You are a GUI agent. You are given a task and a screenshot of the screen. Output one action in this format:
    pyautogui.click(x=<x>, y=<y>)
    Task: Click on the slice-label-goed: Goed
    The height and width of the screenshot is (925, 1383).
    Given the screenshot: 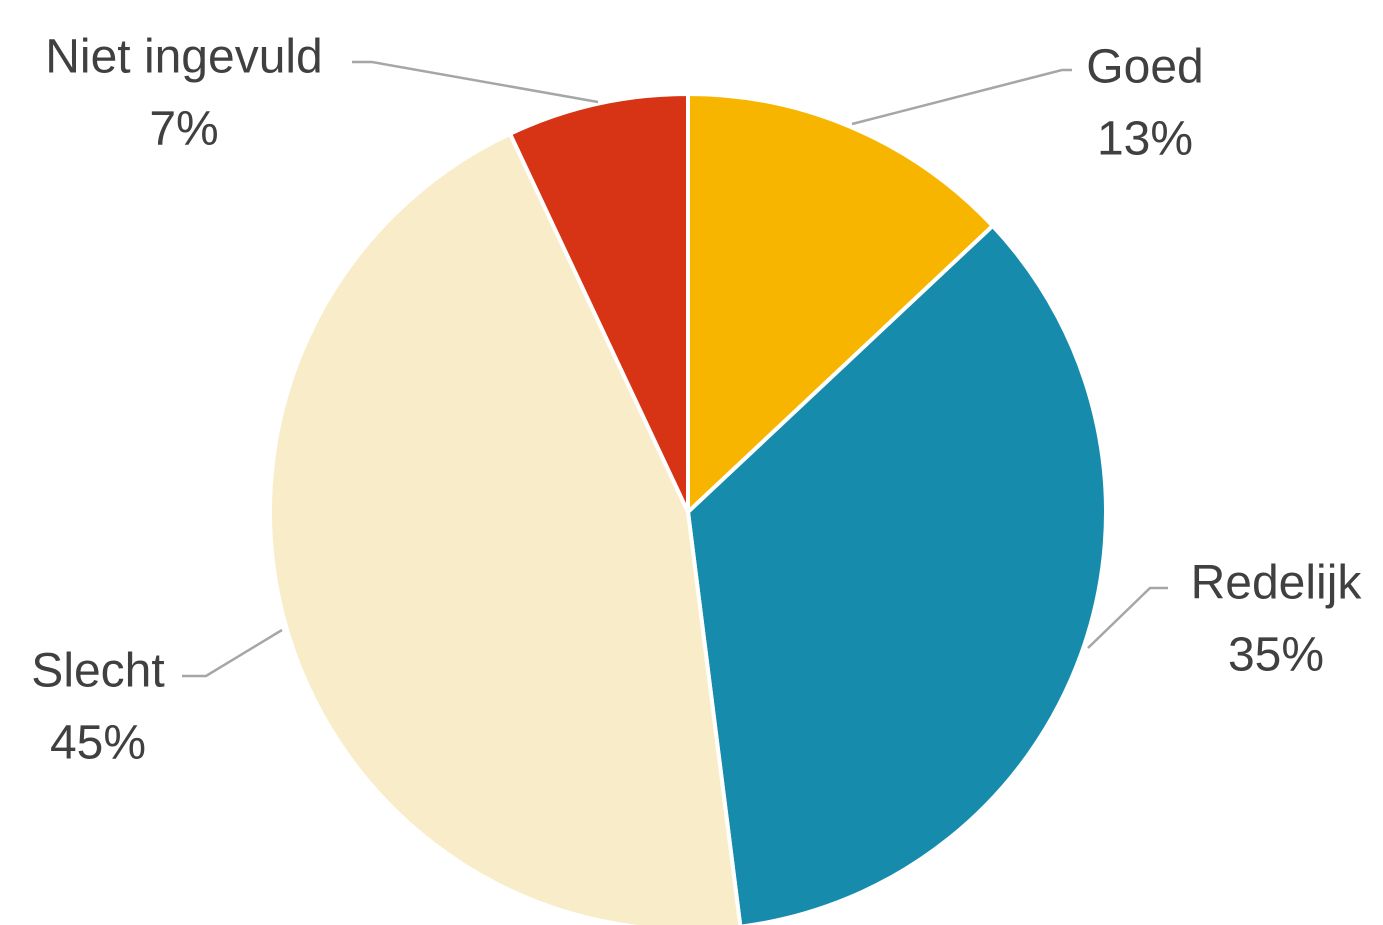 What is the action you would take?
    pyautogui.click(x=1144, y=67)
    